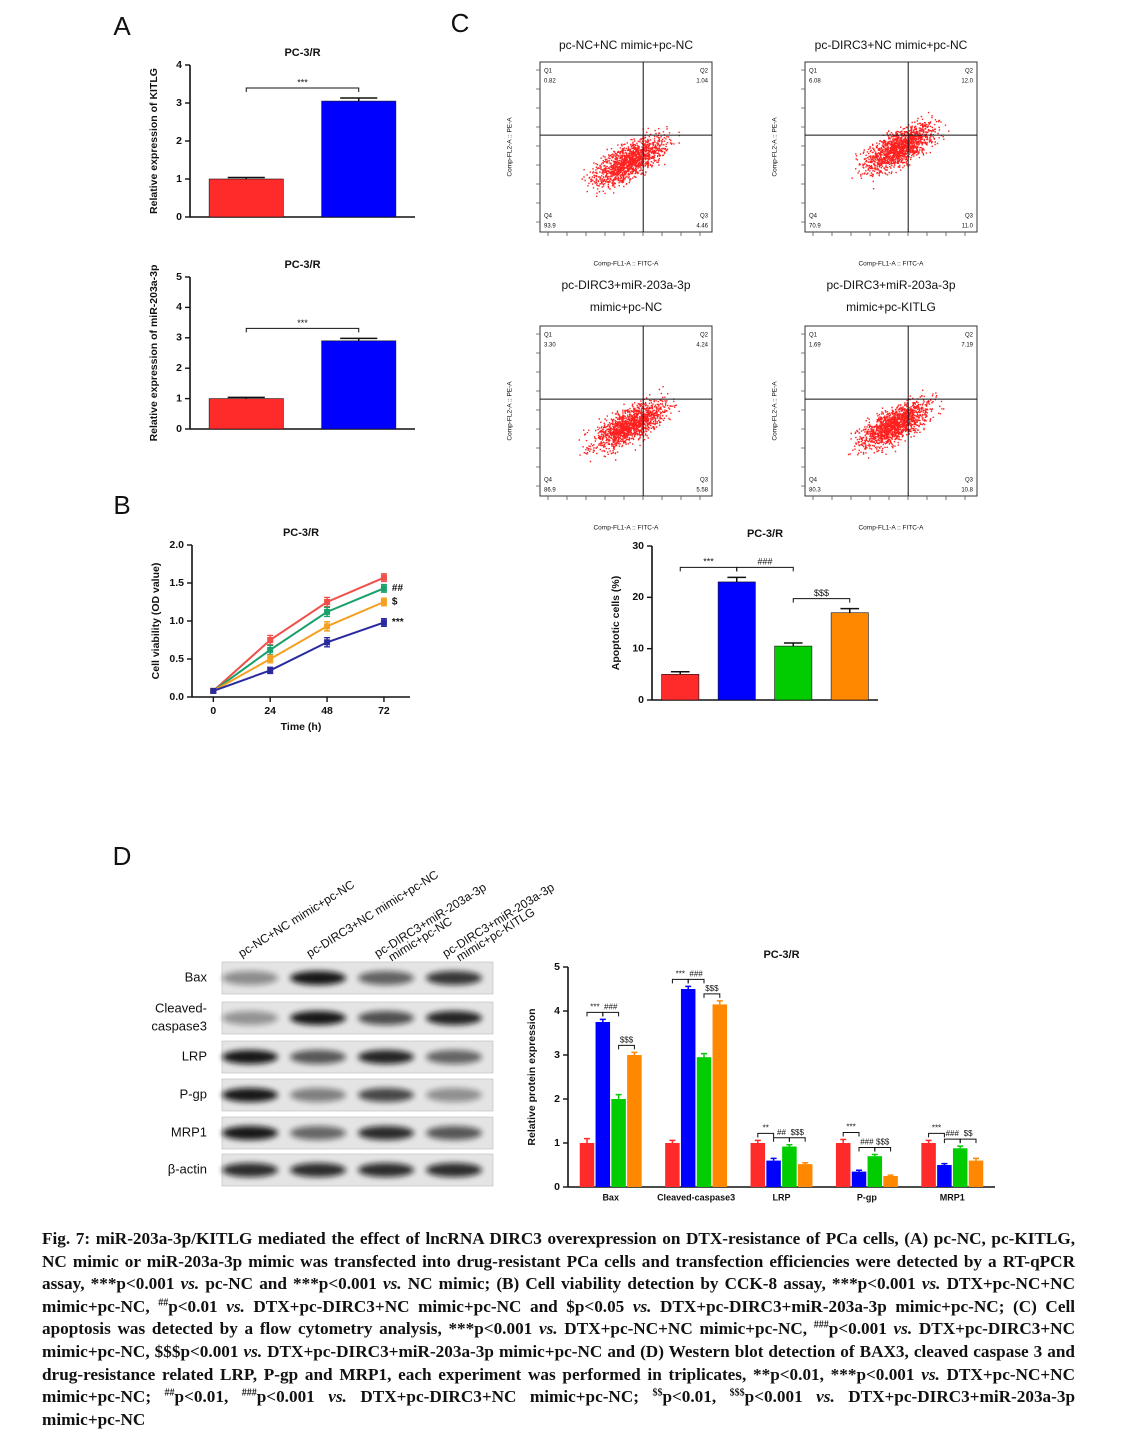 The height and width of the screenshot is (1434, 1127). What do you see at coordinates (891, 264) in the screenshot?
I see `flow-x-label: Comp-FL1-A :: FITC-A` at bounding box center [891, 264].